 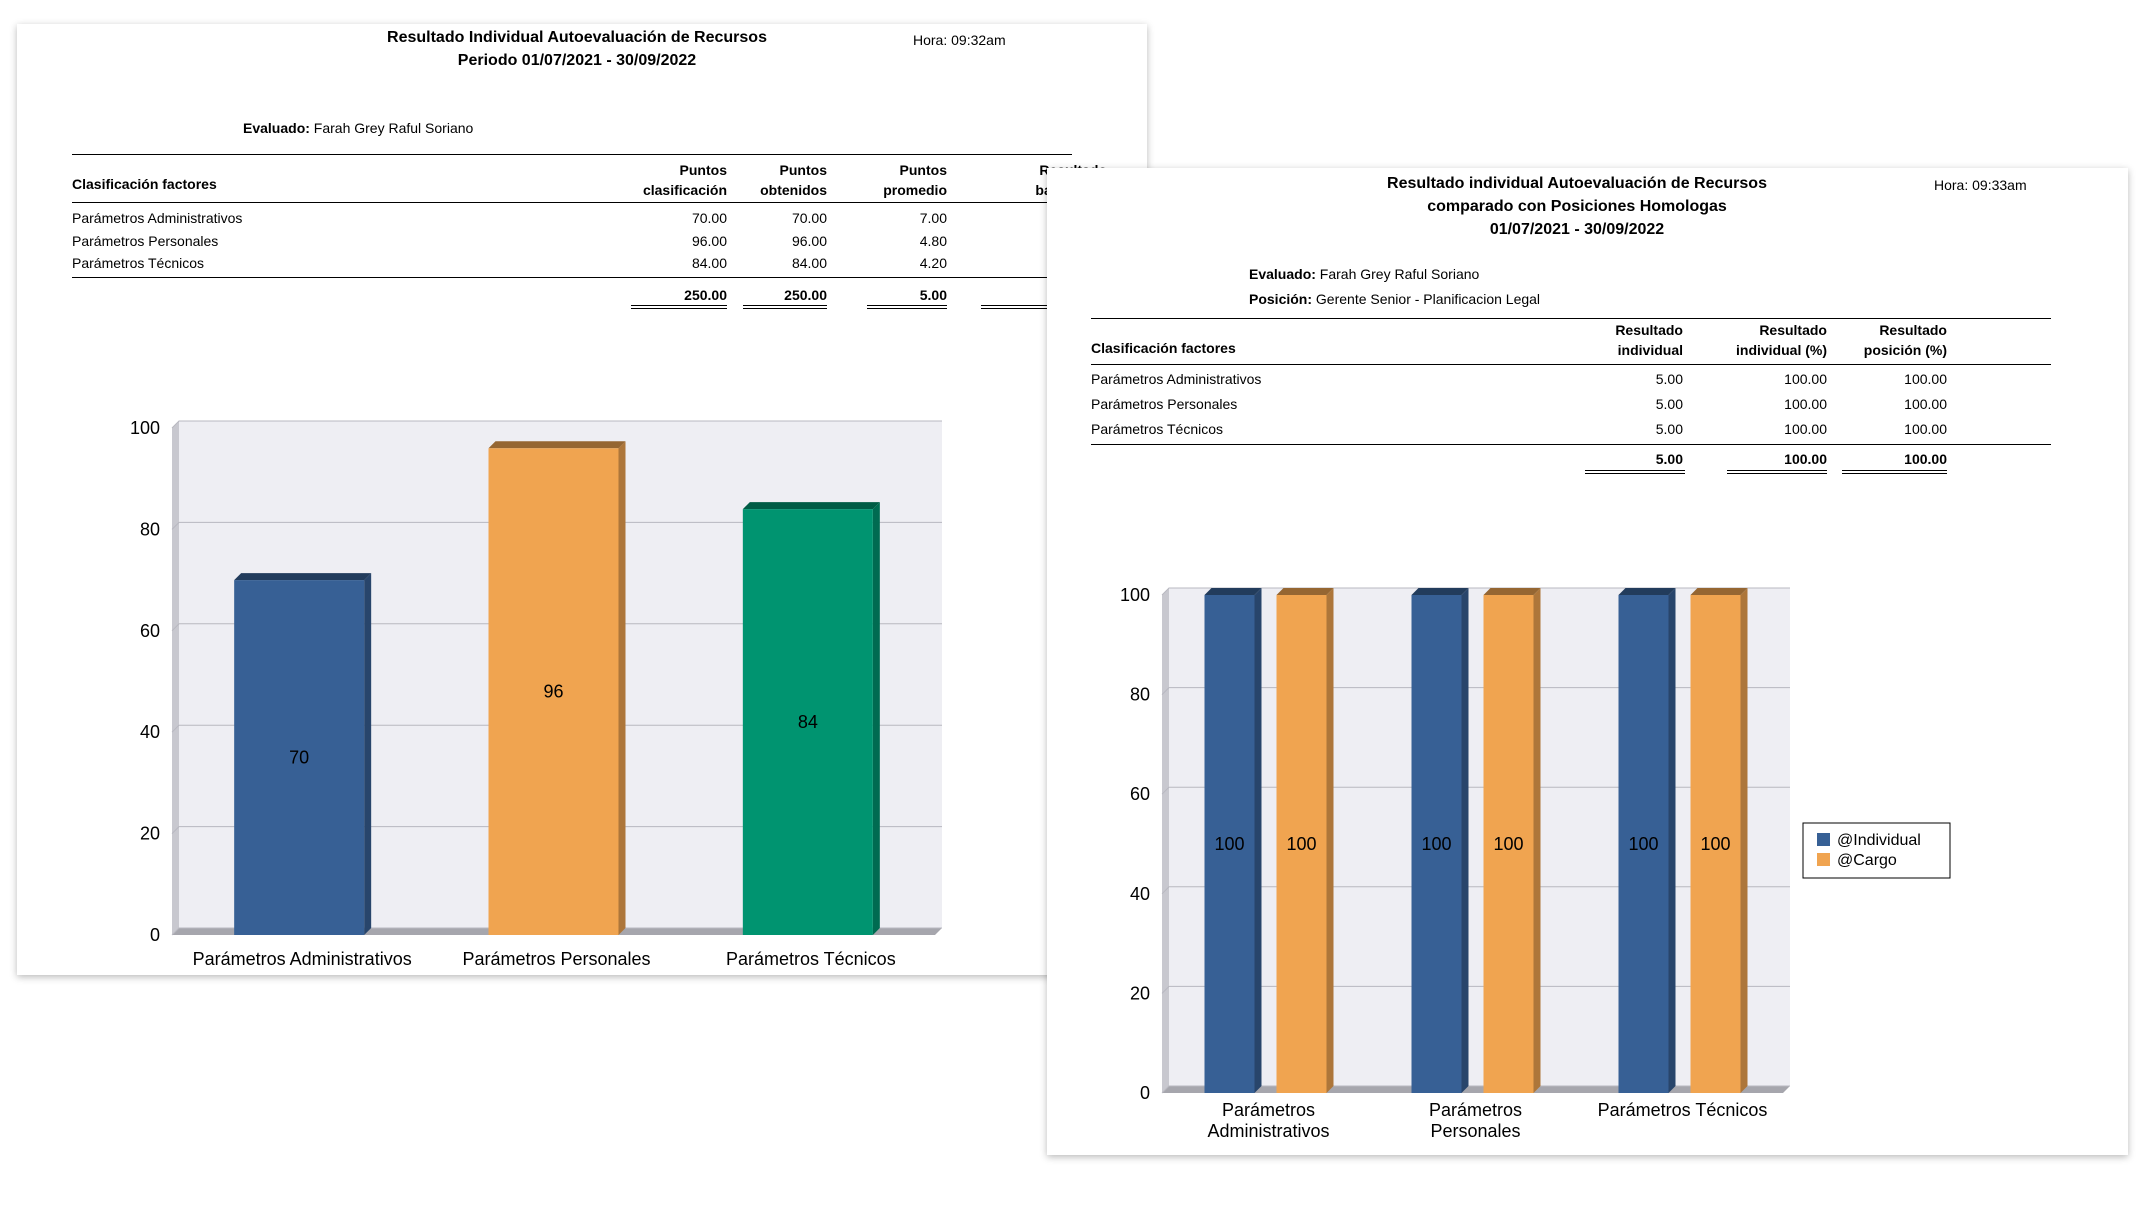 What do you see at coordinates (144, 184) in the screenshot?
I see `col-header-factor: Clasificación factores` at bounding box center [144, 184].